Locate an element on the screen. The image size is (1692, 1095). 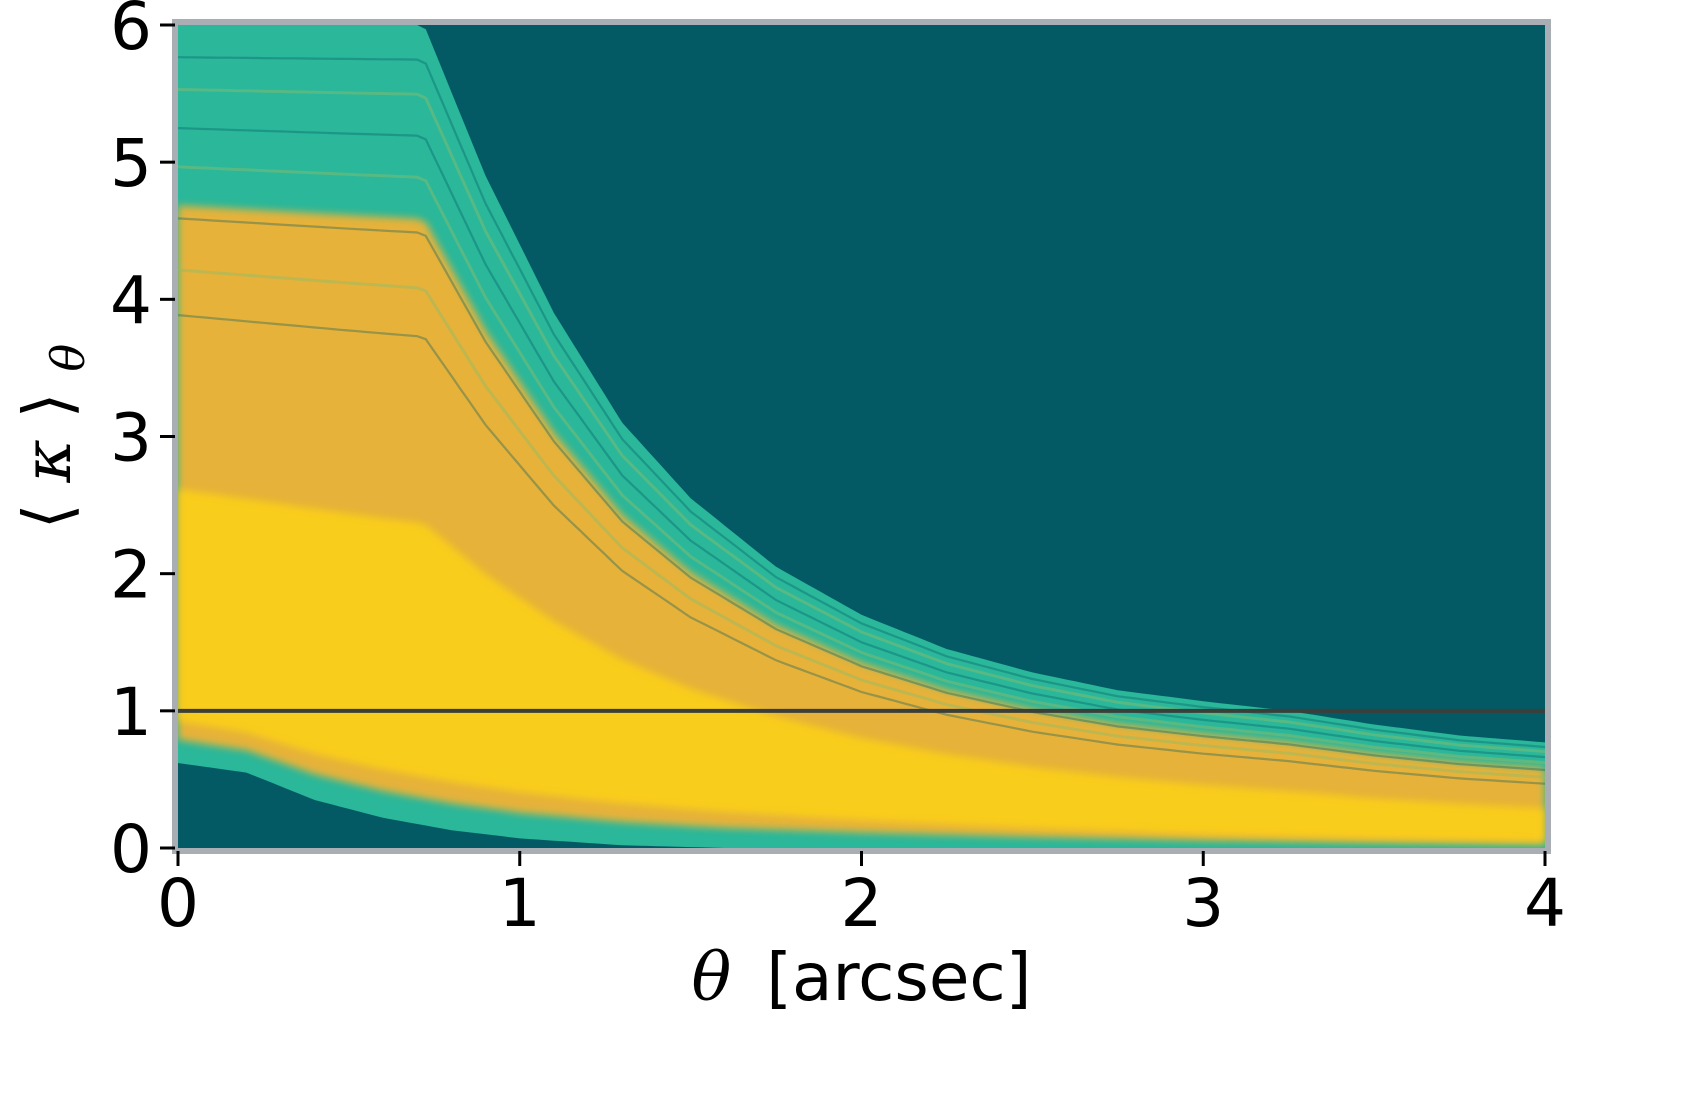
y-axis-label-open: ⟨ is located at coordinates (47, 516).